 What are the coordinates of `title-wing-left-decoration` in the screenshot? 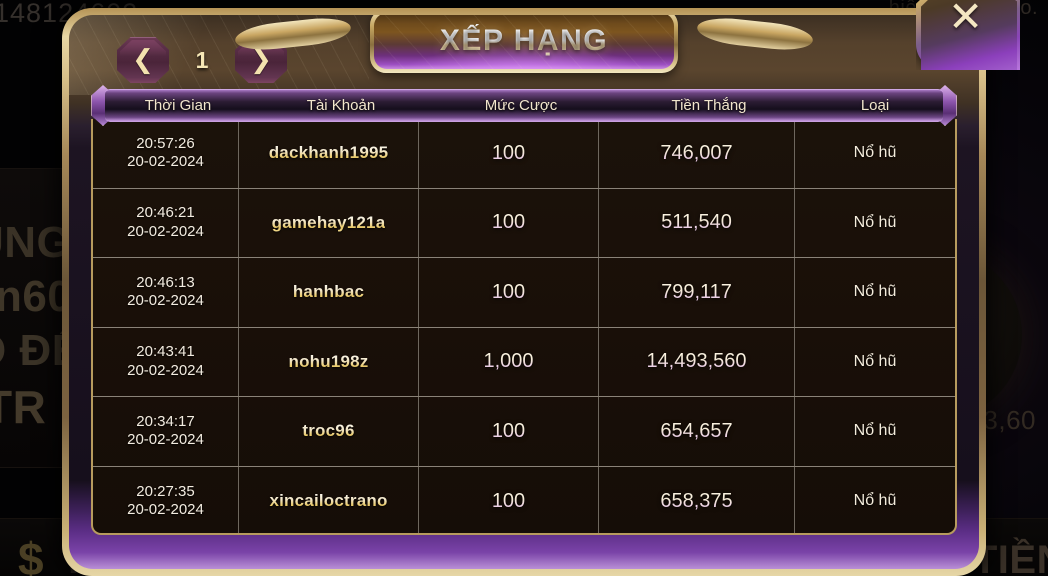 It's located at (293, 34).